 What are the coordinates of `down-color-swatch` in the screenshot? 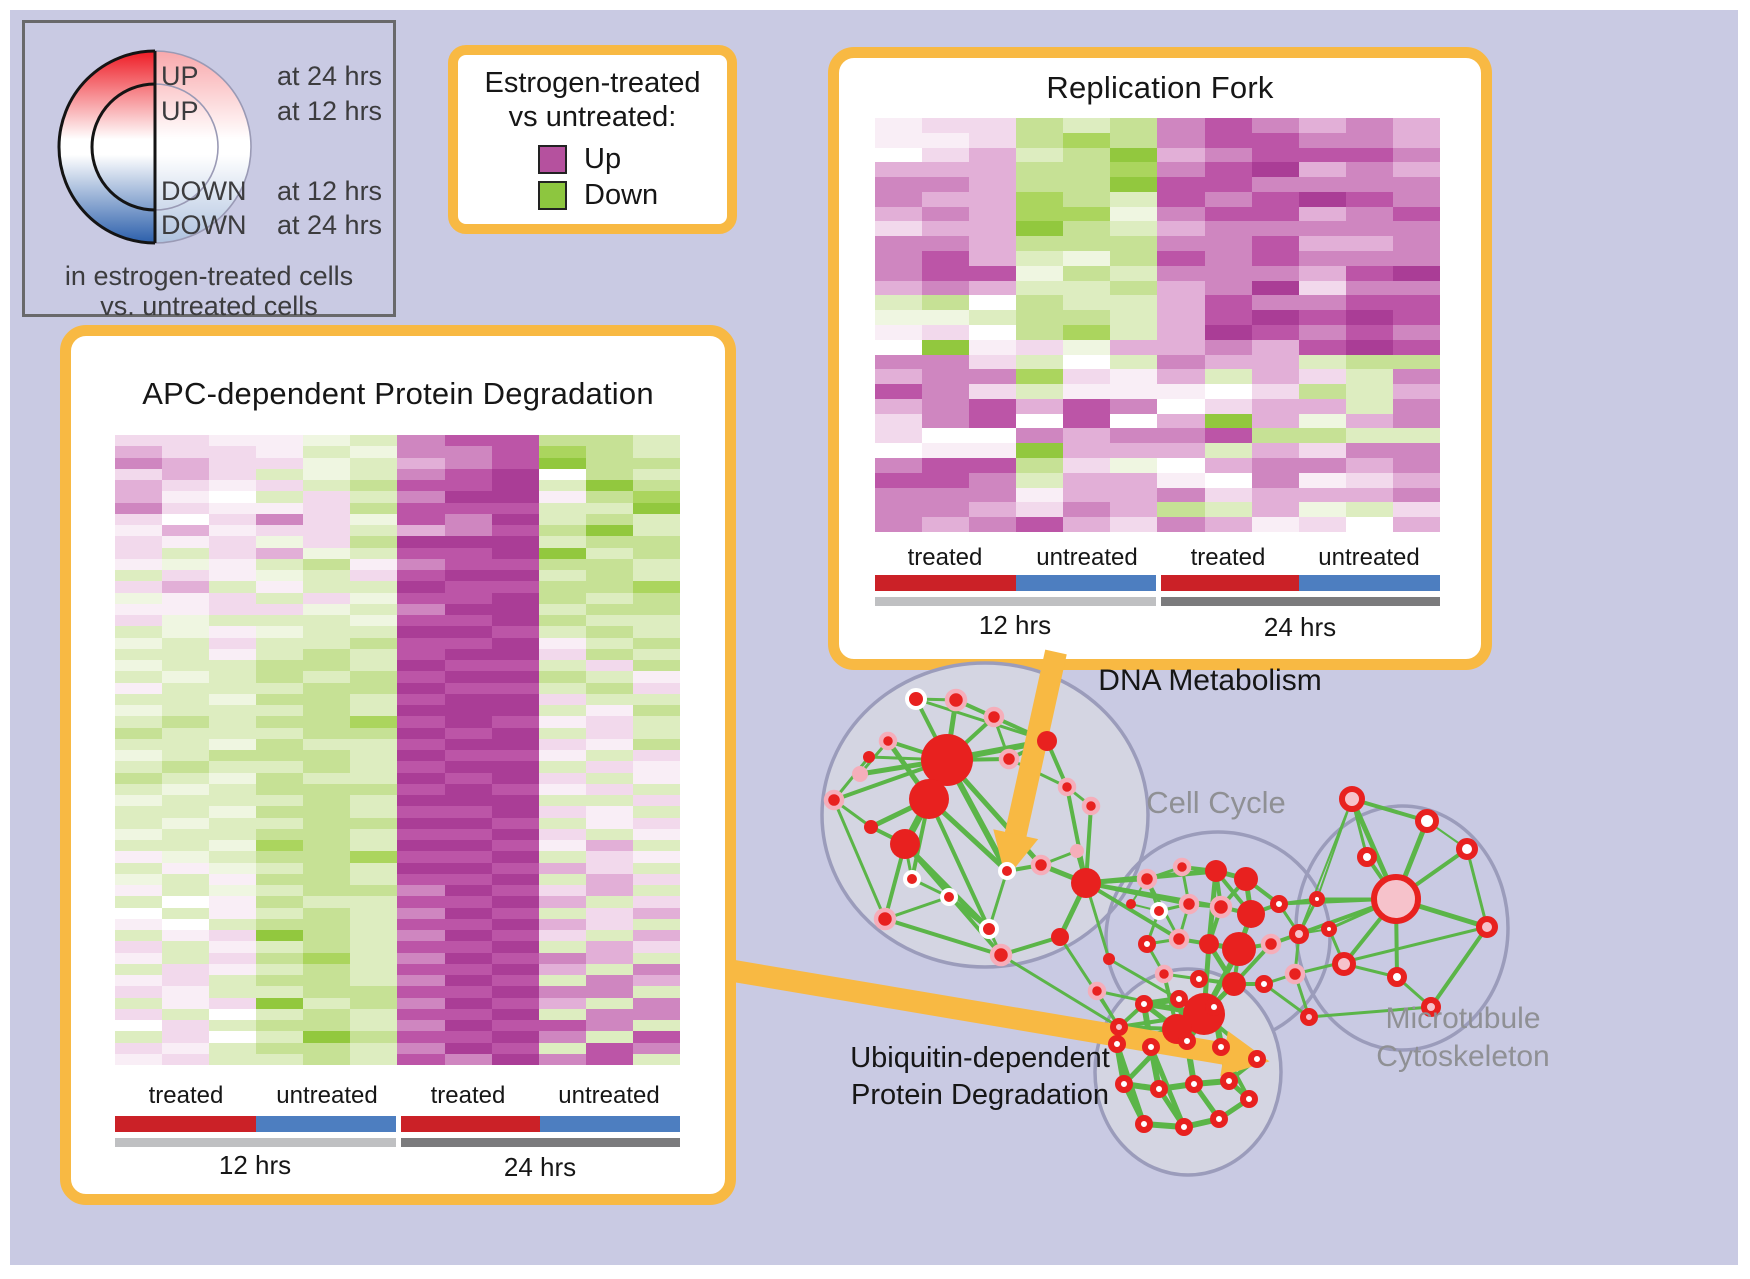 It's located at (552, 195).